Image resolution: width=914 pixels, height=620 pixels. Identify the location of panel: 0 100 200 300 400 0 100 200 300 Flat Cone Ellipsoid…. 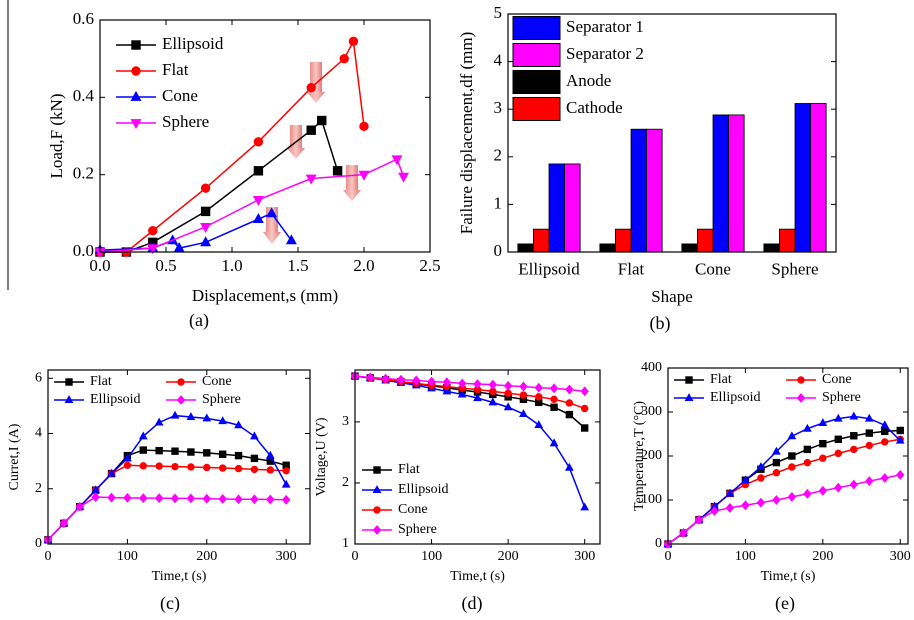
(771, 487).